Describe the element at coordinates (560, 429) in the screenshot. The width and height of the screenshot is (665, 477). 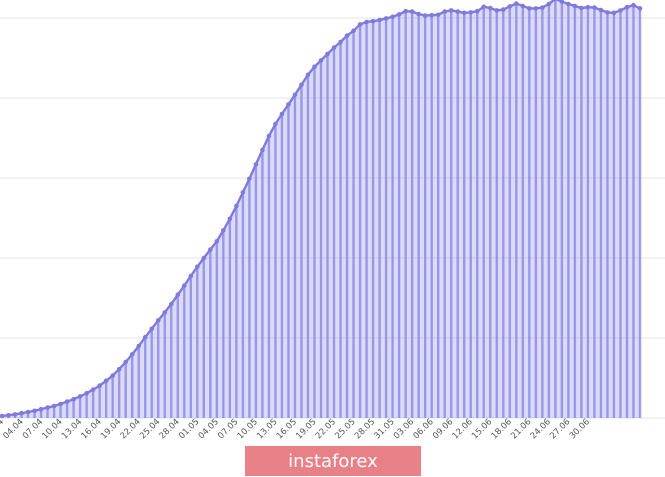
I see `x-tick-label-29: 27.06` at that location.